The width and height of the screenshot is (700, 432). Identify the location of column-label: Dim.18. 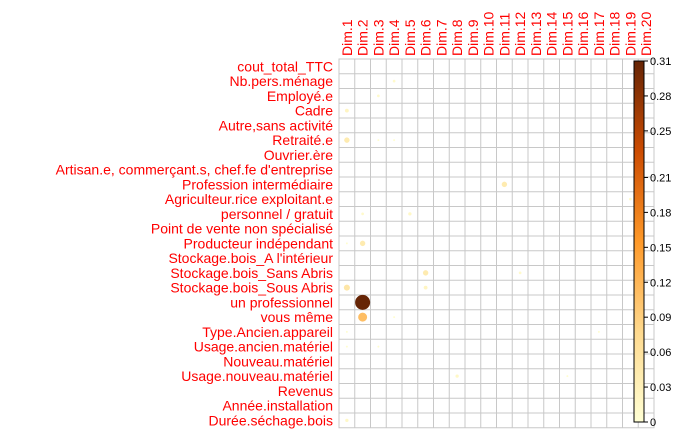
(615, 33).